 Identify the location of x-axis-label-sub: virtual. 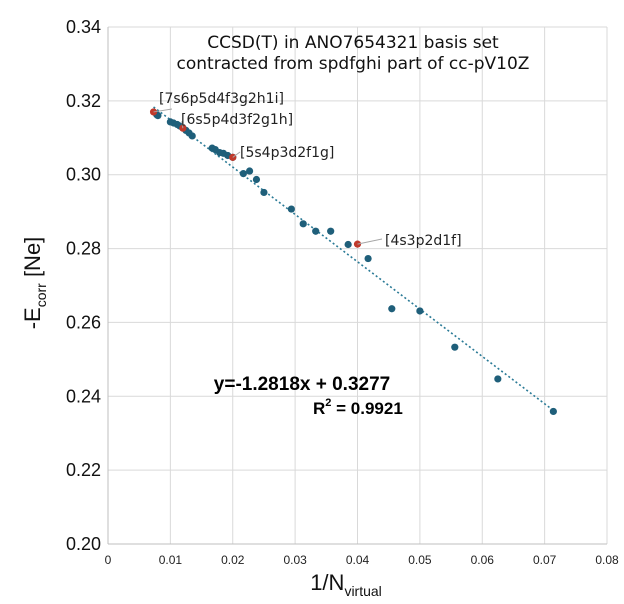
(362, 591).